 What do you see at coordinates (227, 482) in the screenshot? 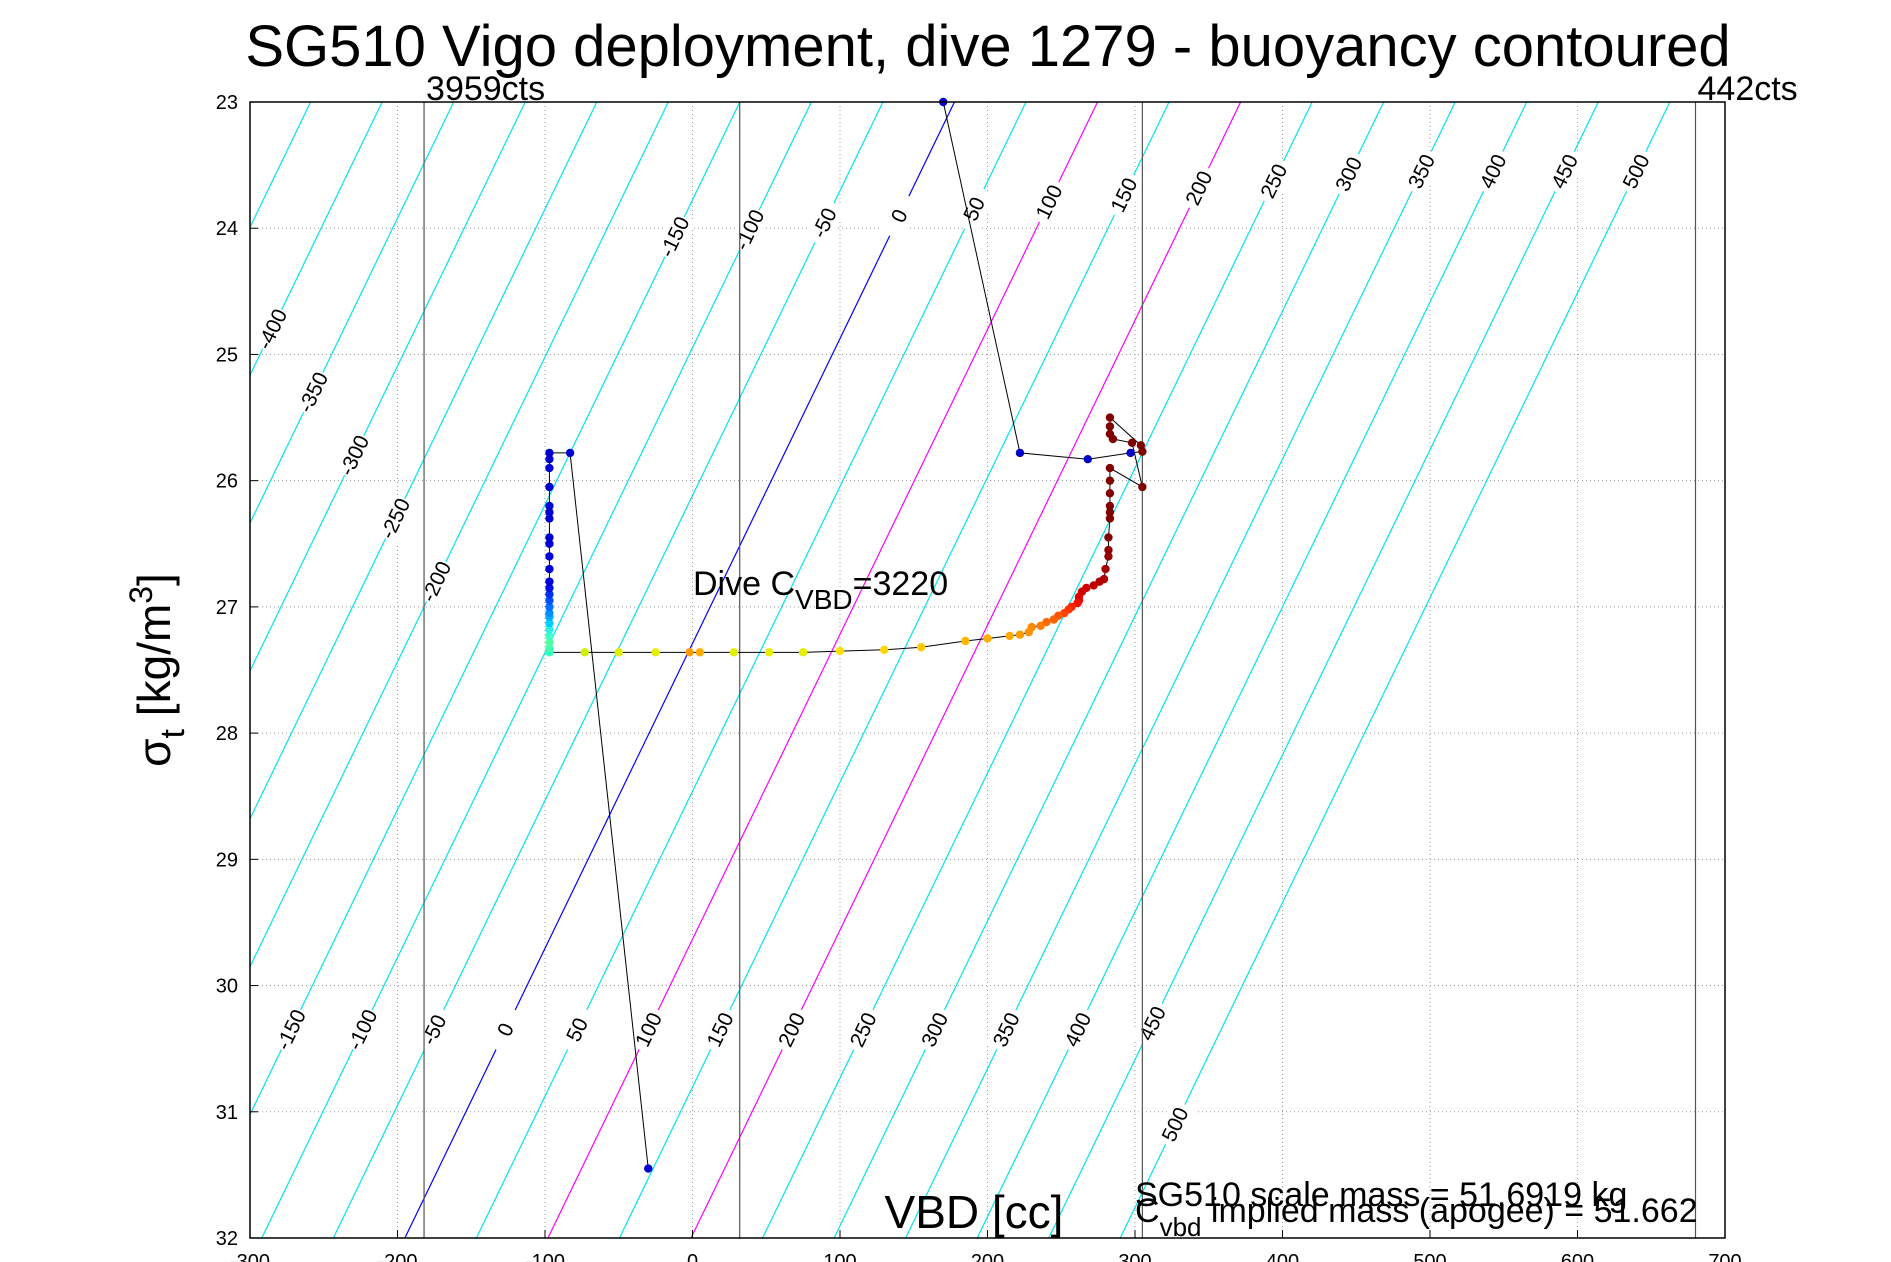
I see `y-tick-label: 26` at bounding box center [227, 482].